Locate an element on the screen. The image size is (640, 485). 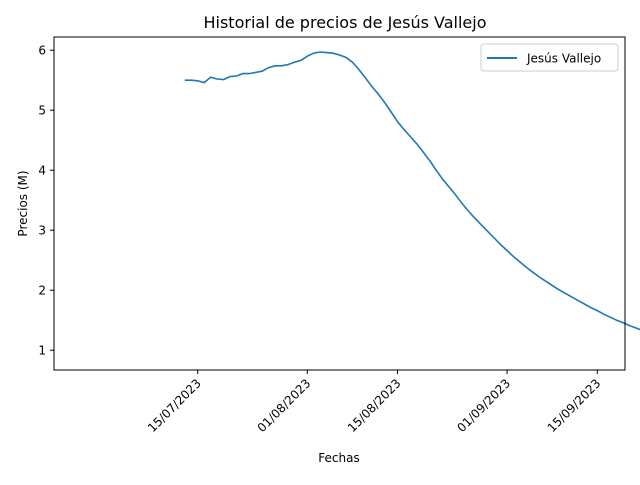
legend: Jesús Vallejo is located at coordinates (549, 57).